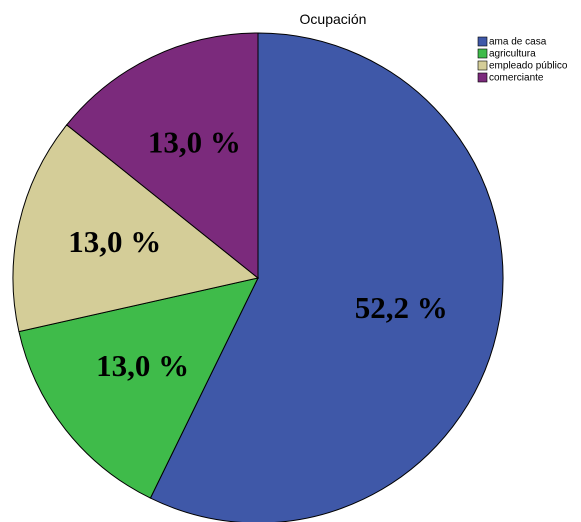  What do you see at coordinates (401, 307) in the screenshot?
I see `value-label: 52,2 %` at bounding box center [401, 307].